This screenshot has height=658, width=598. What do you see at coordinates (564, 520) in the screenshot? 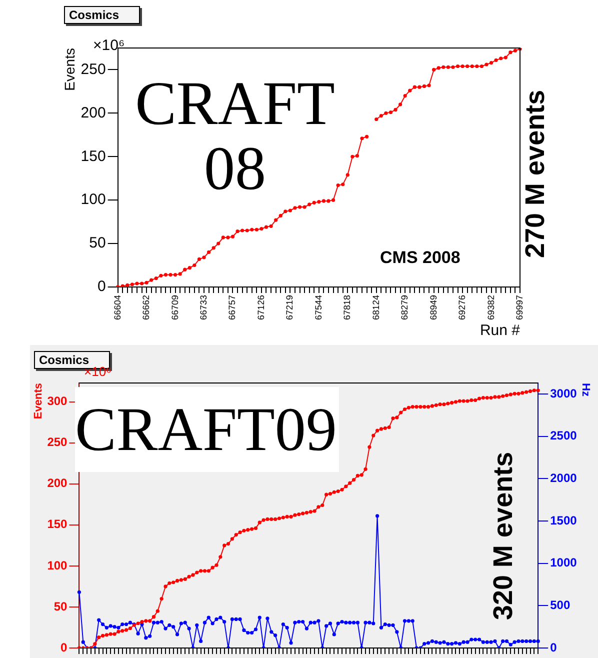
I see `y2-tick-label: 1500` at bounding box center [564, 520].